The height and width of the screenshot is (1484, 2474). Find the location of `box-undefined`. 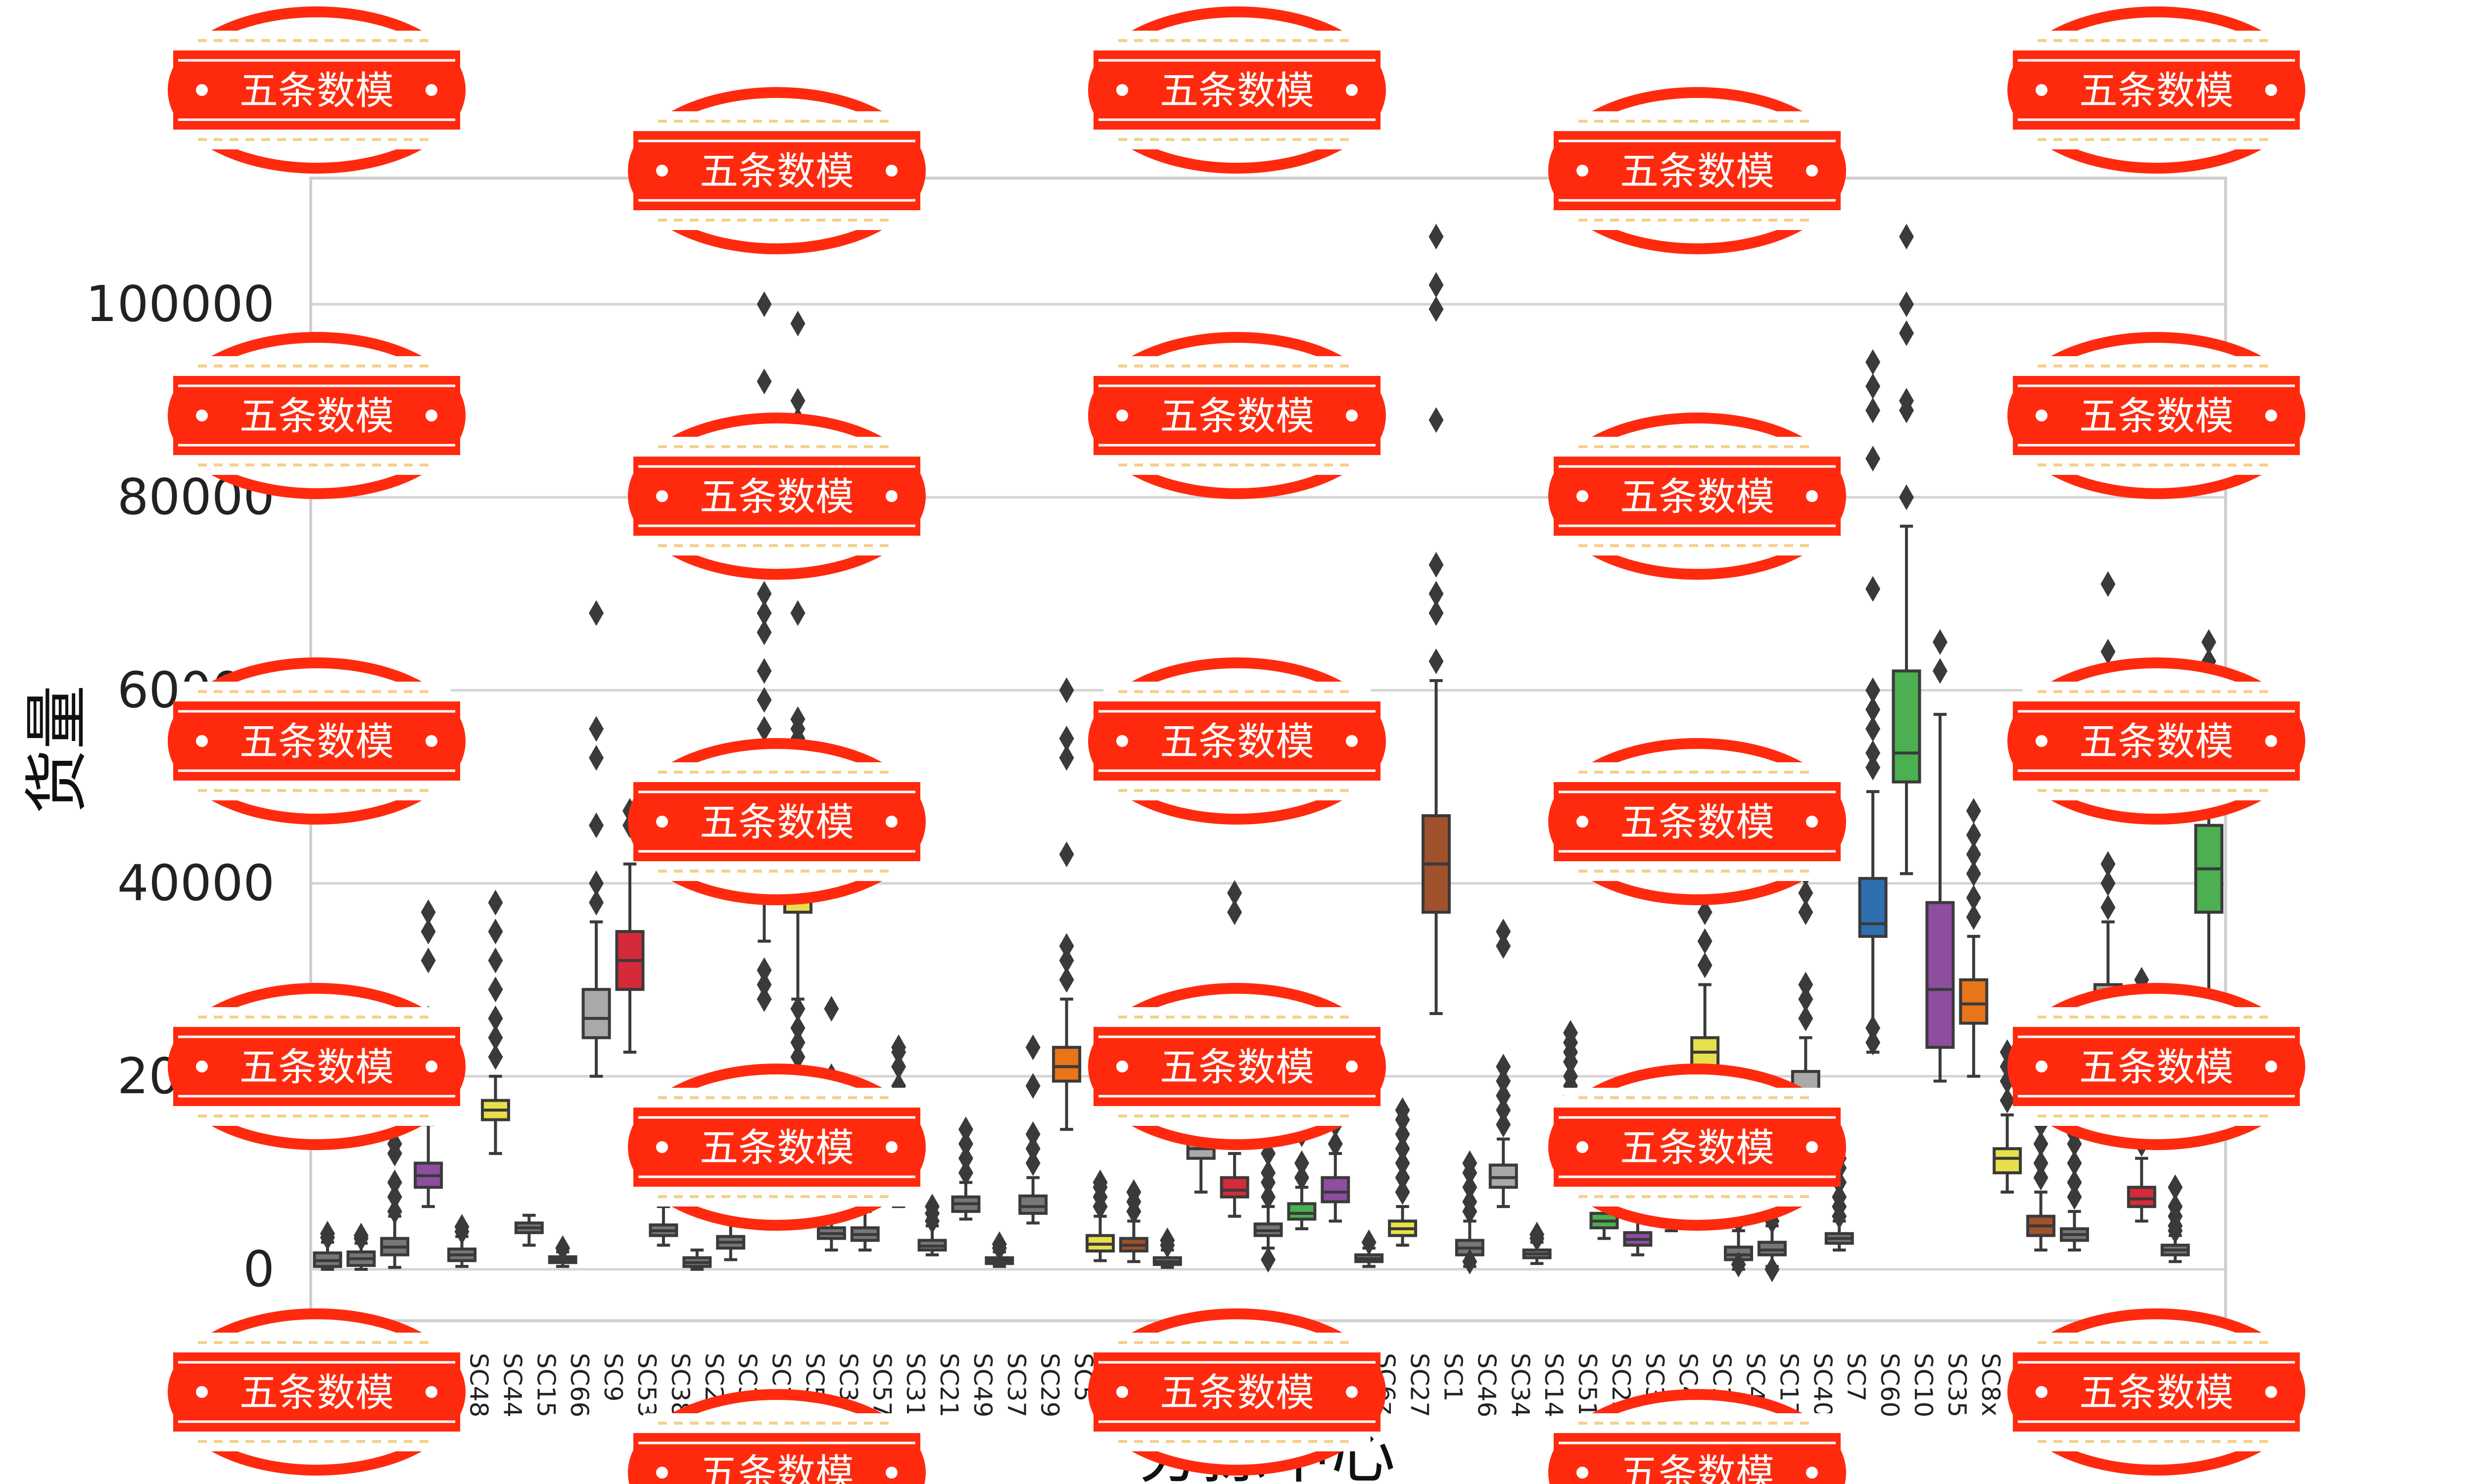

box-undefined is located at coordinates (2175, 1218).